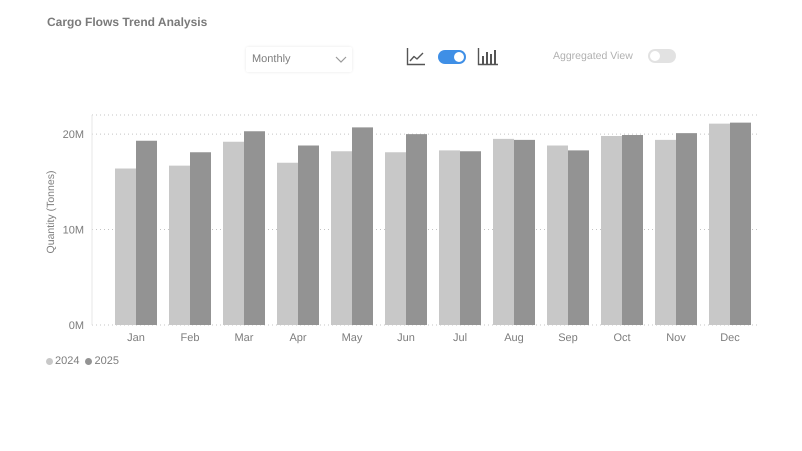 This screenshot has height=451, width=802. What do you see at coordinates (127, 22) in the screenshot?
I see `chart-title: Cargo Flows Trend Analysis` at bounding box center [127, 22].